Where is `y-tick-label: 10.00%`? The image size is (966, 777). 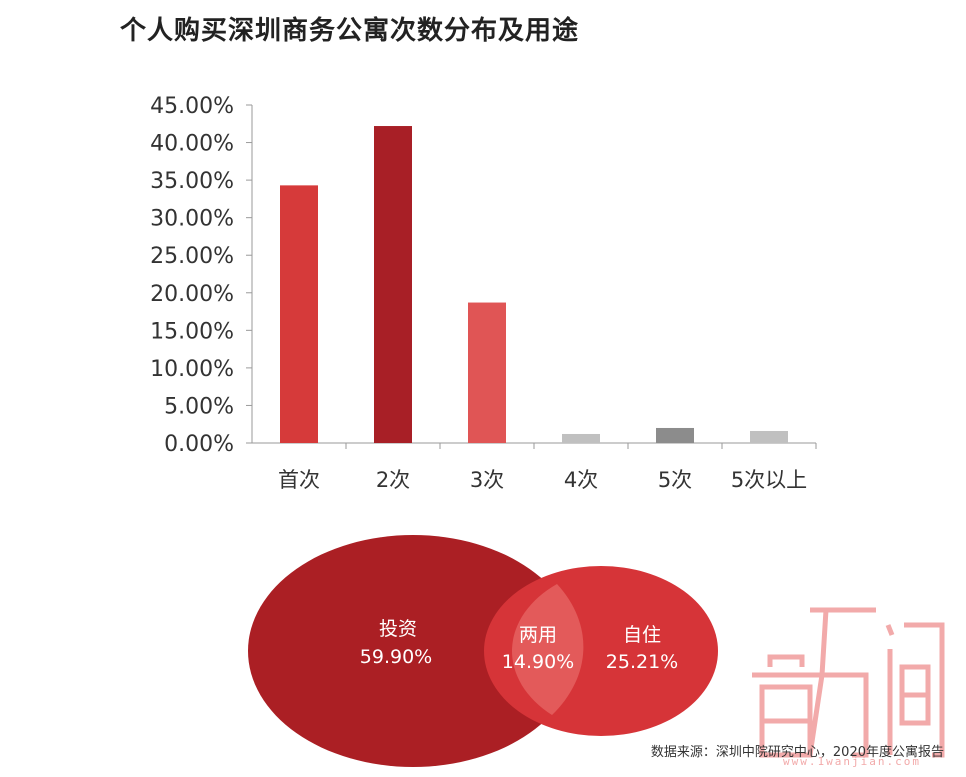 y-tick-label: 10.00% is located at coordinates (192, 369).